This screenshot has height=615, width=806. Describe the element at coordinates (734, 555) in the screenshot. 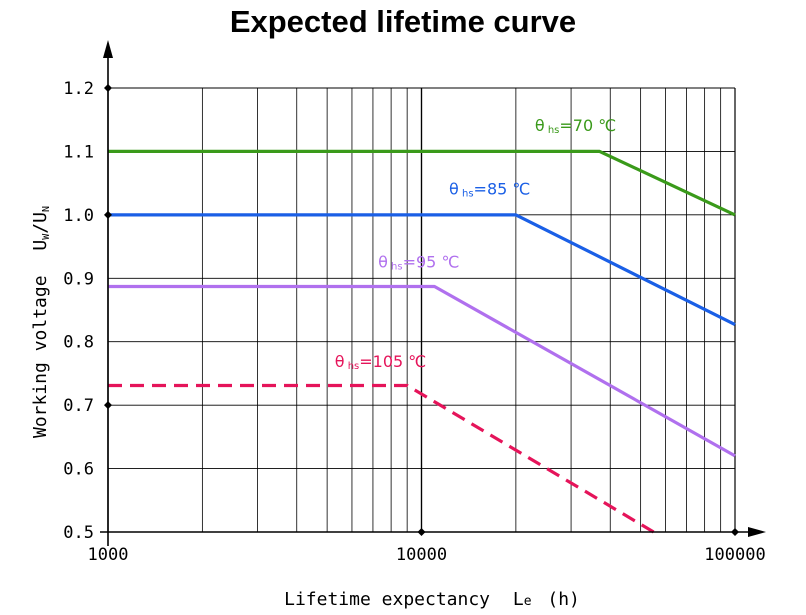

I see `x-tick-label: 100000` at that location.